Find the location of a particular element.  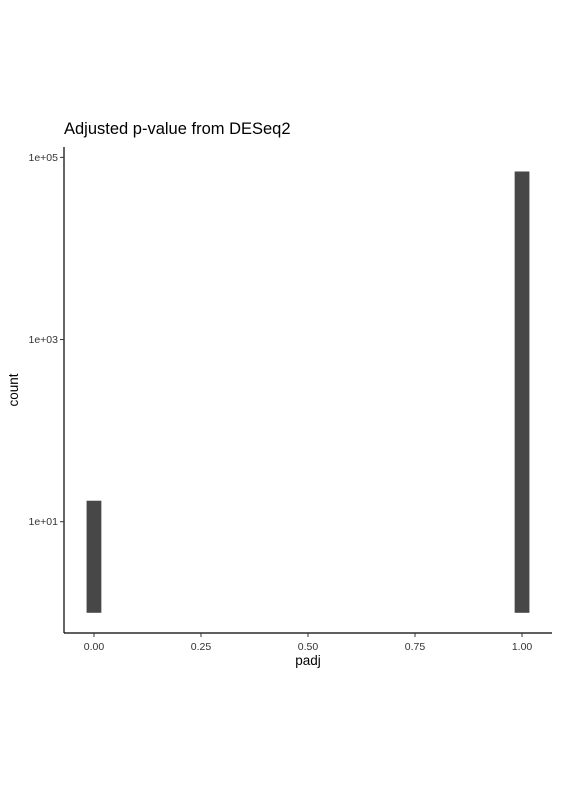

x-tick-label: 0.50 is located at coordinates (308, 647).